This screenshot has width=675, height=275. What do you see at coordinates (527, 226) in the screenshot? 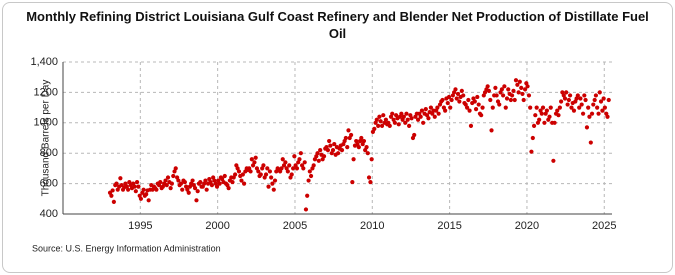
I see `x-tick-label: 2020` at bounding box center [527, 226].